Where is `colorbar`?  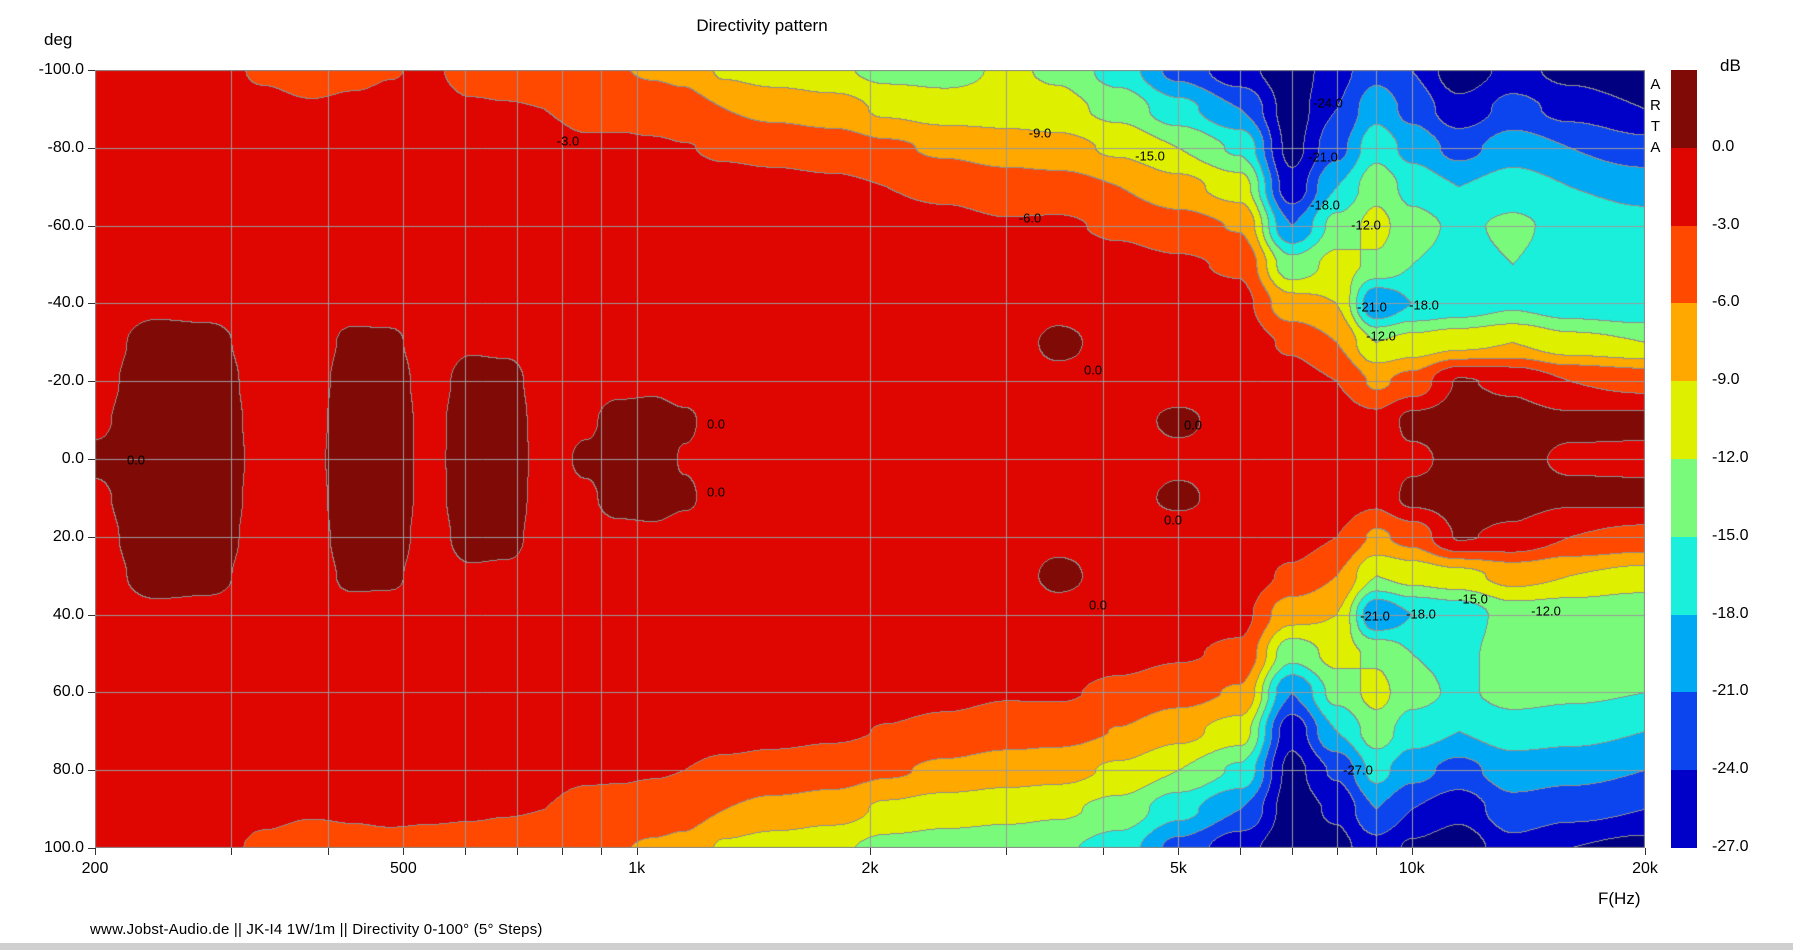 colorbar is located at coordinates (1684, 459).